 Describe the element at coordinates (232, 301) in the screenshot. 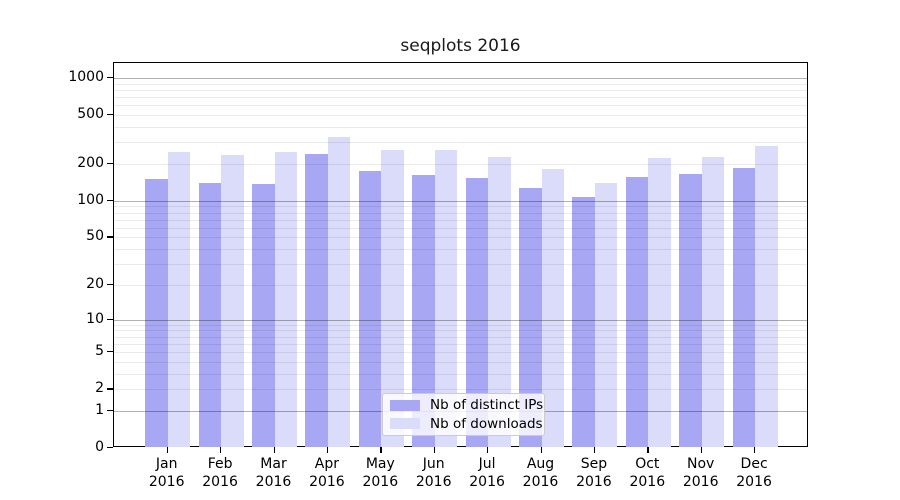

I see `bar-feb-downloads` at that location.